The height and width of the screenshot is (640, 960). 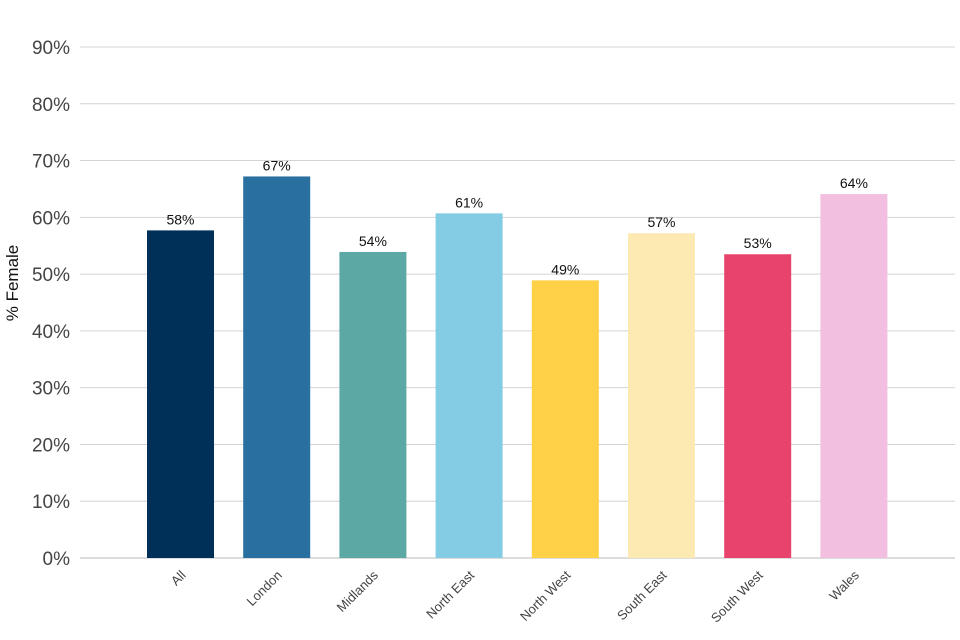 I want to click on category-label: North West, so click(x=545, y=595).